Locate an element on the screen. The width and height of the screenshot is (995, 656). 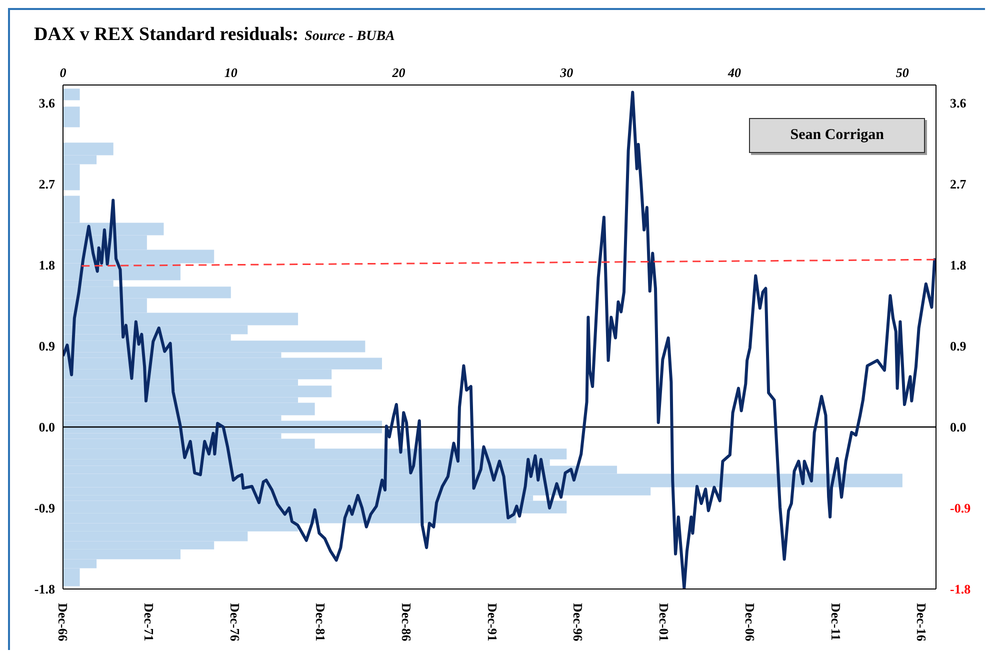
x-tick-label: 40 is located at coordinates (734, 72).